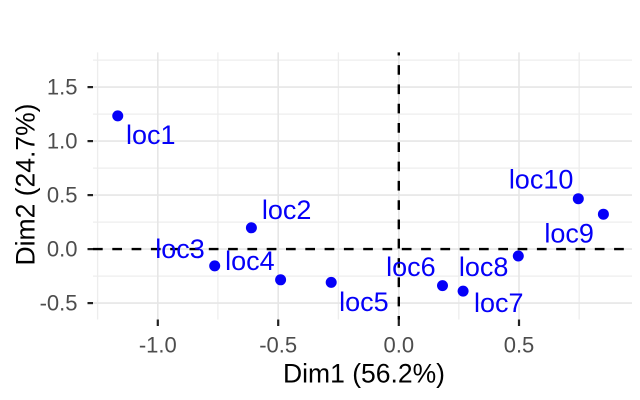  What do you see at coordinates (250, 261) in the screenshot?
I see `svg-text: loc4` at bounding box center [250, 261].